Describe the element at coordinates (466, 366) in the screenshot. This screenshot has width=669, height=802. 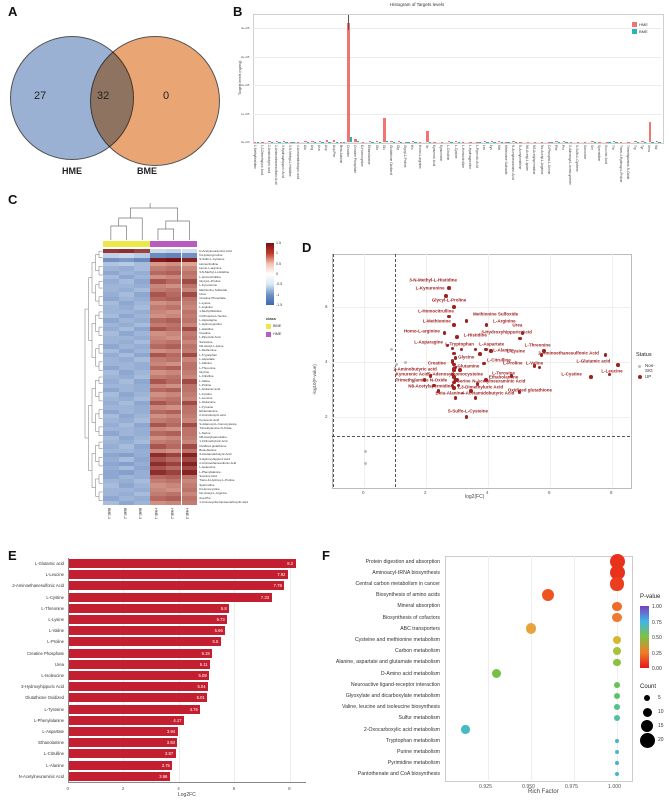
I see `volcano-point-label: L-Glutamine` at that location.